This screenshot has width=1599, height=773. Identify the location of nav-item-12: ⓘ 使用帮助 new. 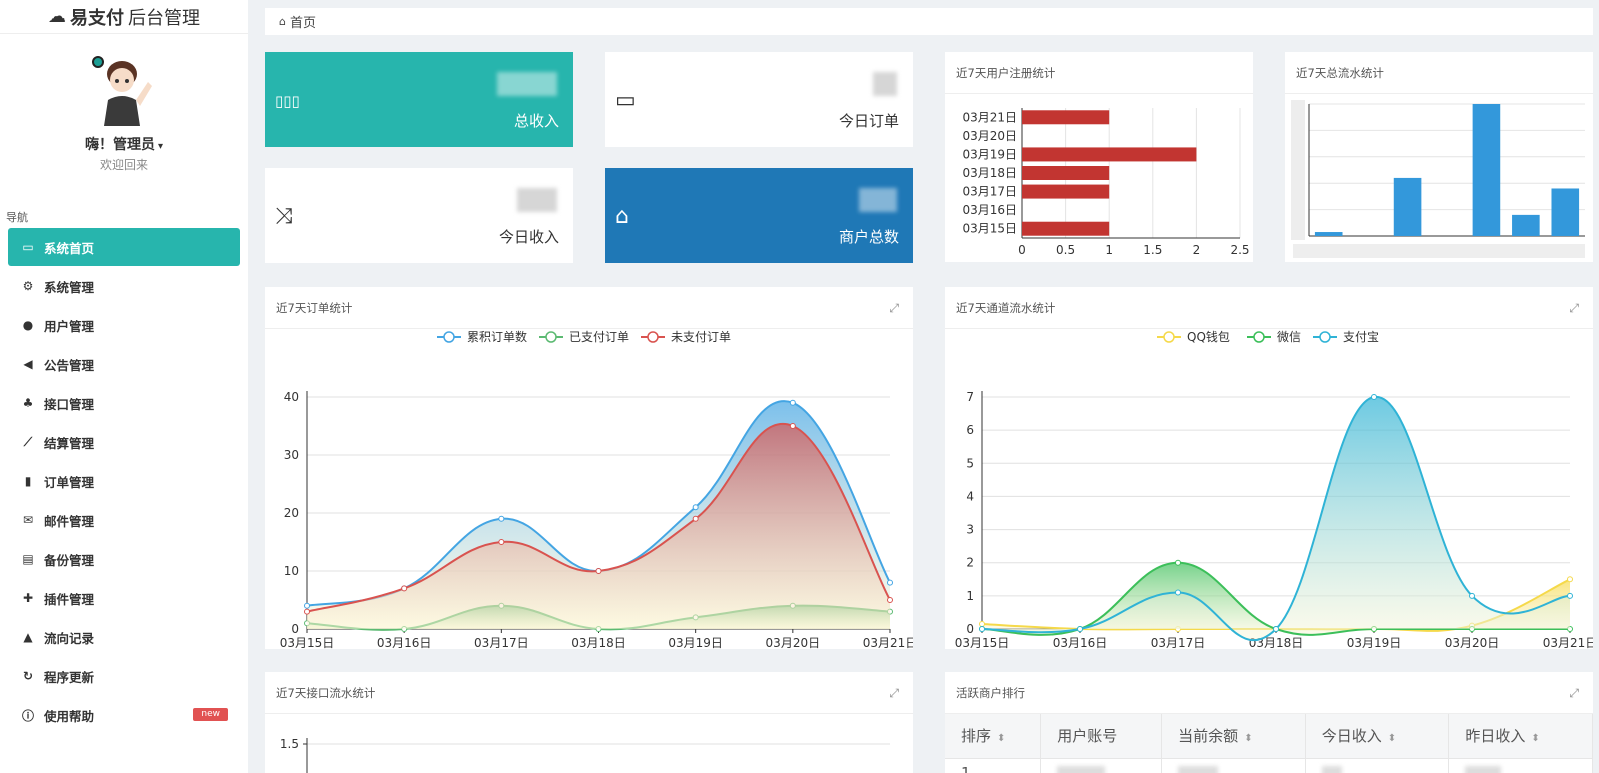
(124, 715).